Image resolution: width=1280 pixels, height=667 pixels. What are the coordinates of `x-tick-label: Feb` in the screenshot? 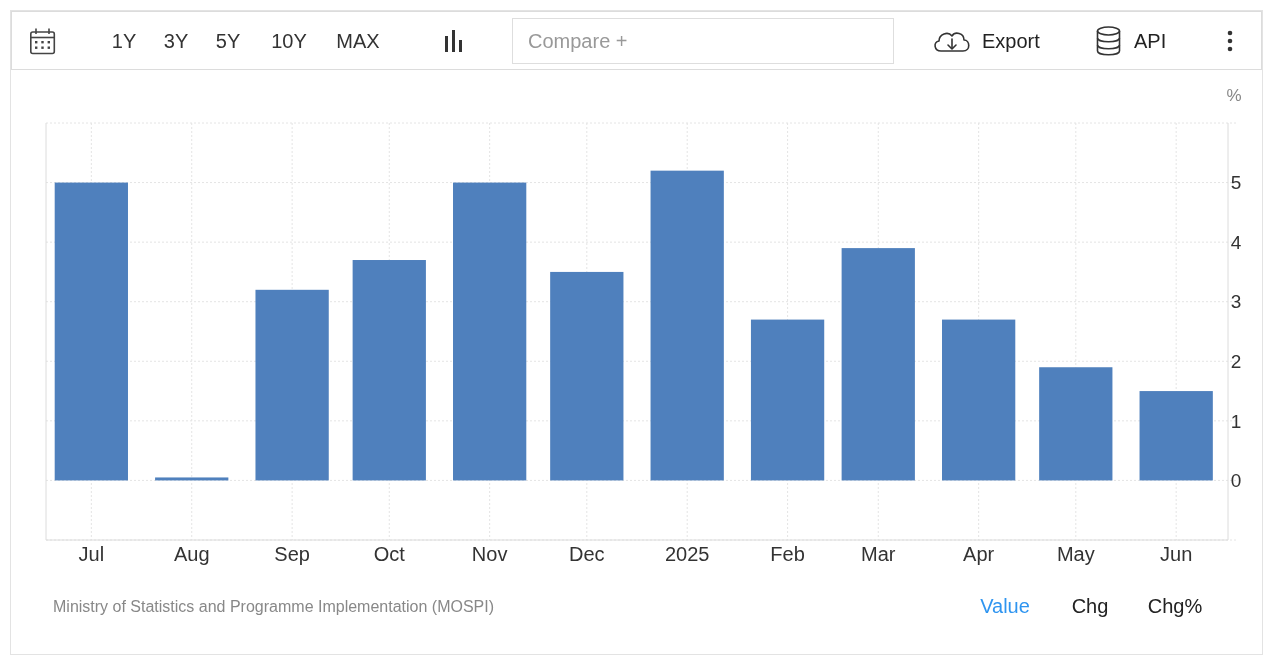 It's located at (787, 554).